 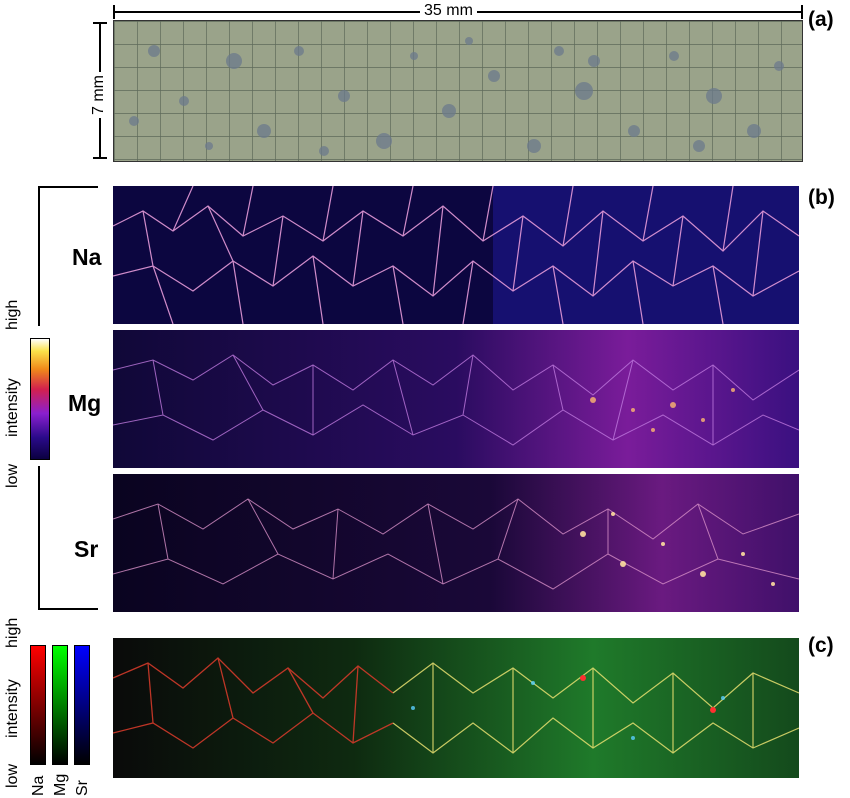 I want to click on colorbar-c-high-label: high, so click(x=12, y=632).